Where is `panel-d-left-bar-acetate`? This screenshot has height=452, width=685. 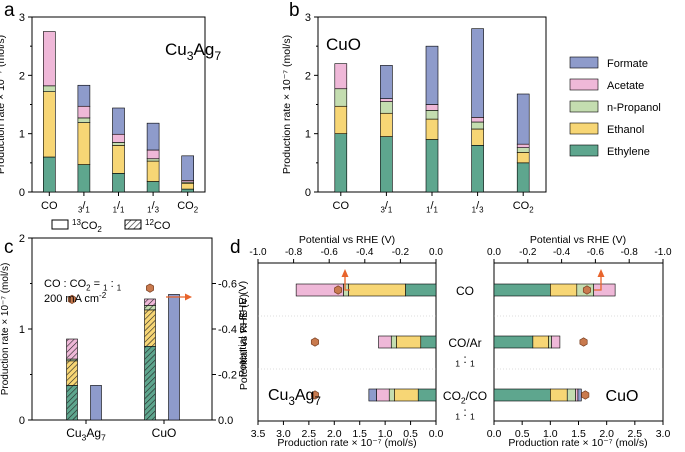
panel-d-left-bar-acetate is located at coordinates (385, 342).